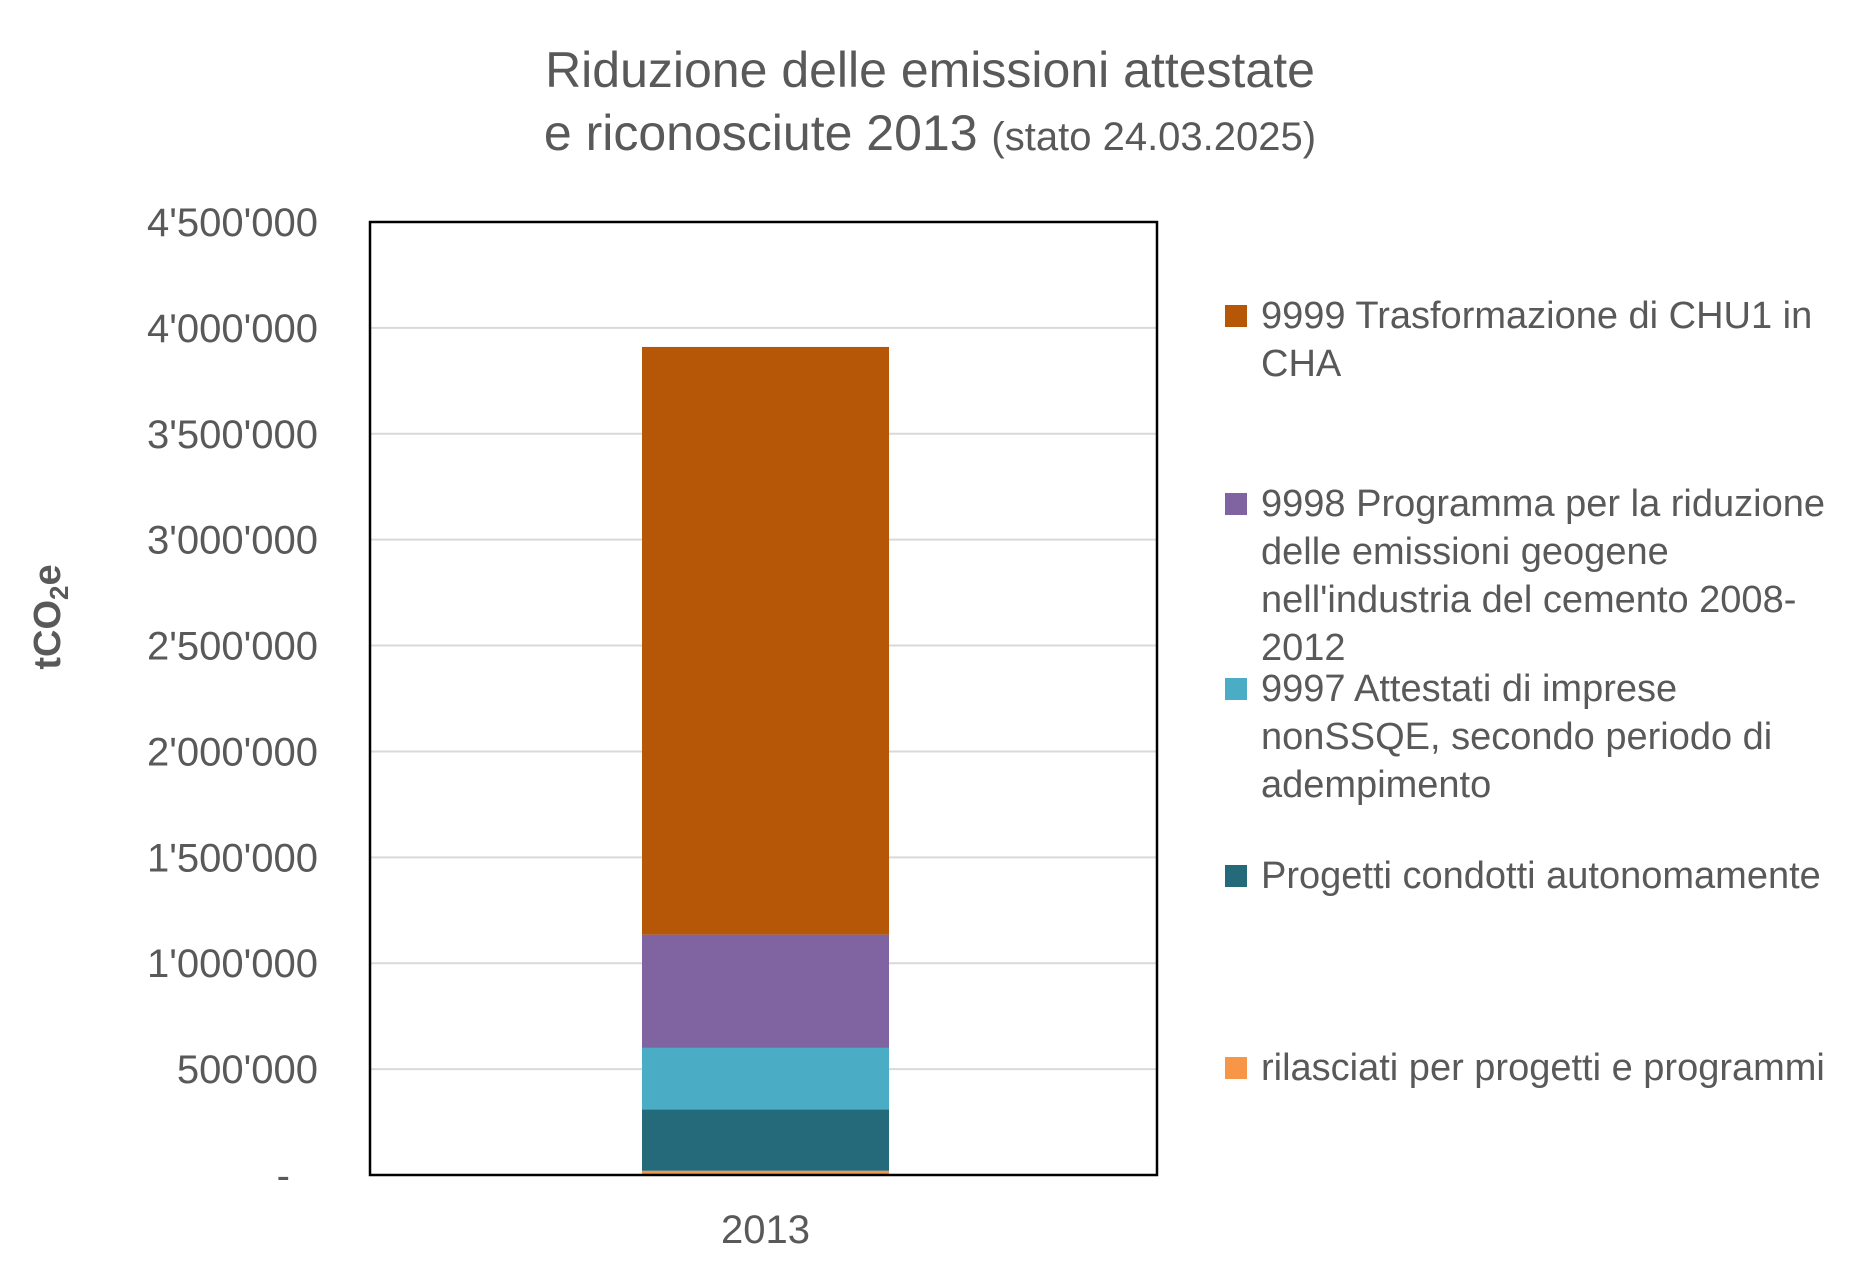  What do you see at coordinates (930, 70) in the screenshot?
I see `chart-title: Riduzione delle emissioni attestate` at bounding box center [930, 70].